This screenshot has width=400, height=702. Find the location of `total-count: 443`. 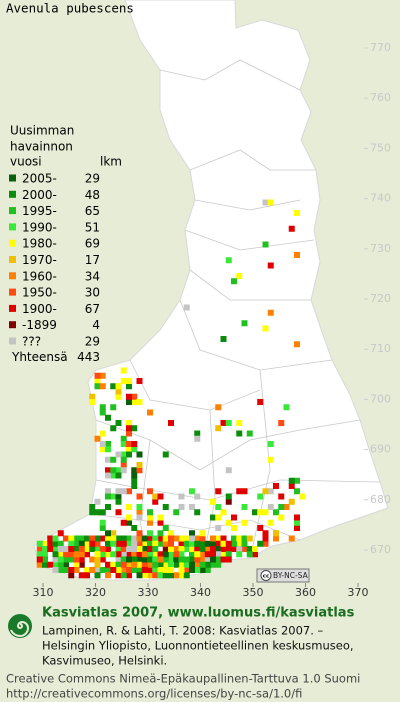

total-count: 443 is located at coordinates (88, 357).